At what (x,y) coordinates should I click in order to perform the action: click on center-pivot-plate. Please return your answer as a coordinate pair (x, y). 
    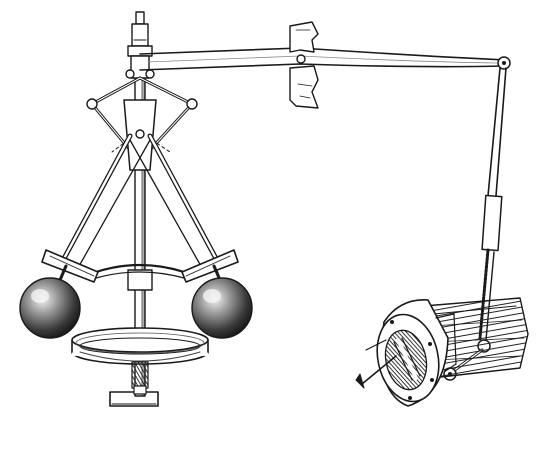
    Looking at the image, I should click on (141, 135).